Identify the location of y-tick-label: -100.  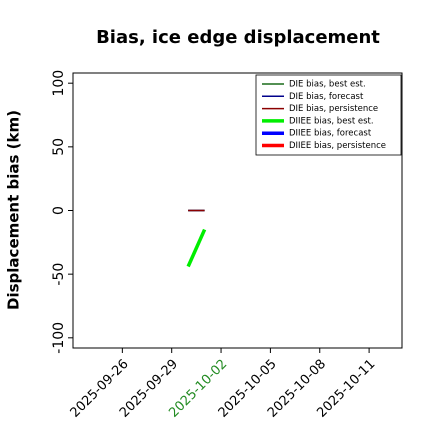
(59, 338).